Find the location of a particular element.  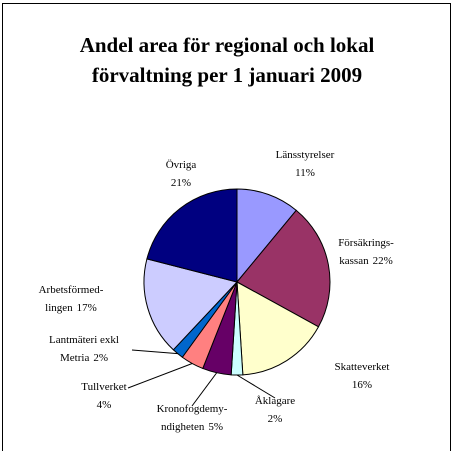

data-label: Åklagare 2% is located at coordinates (275, 410).